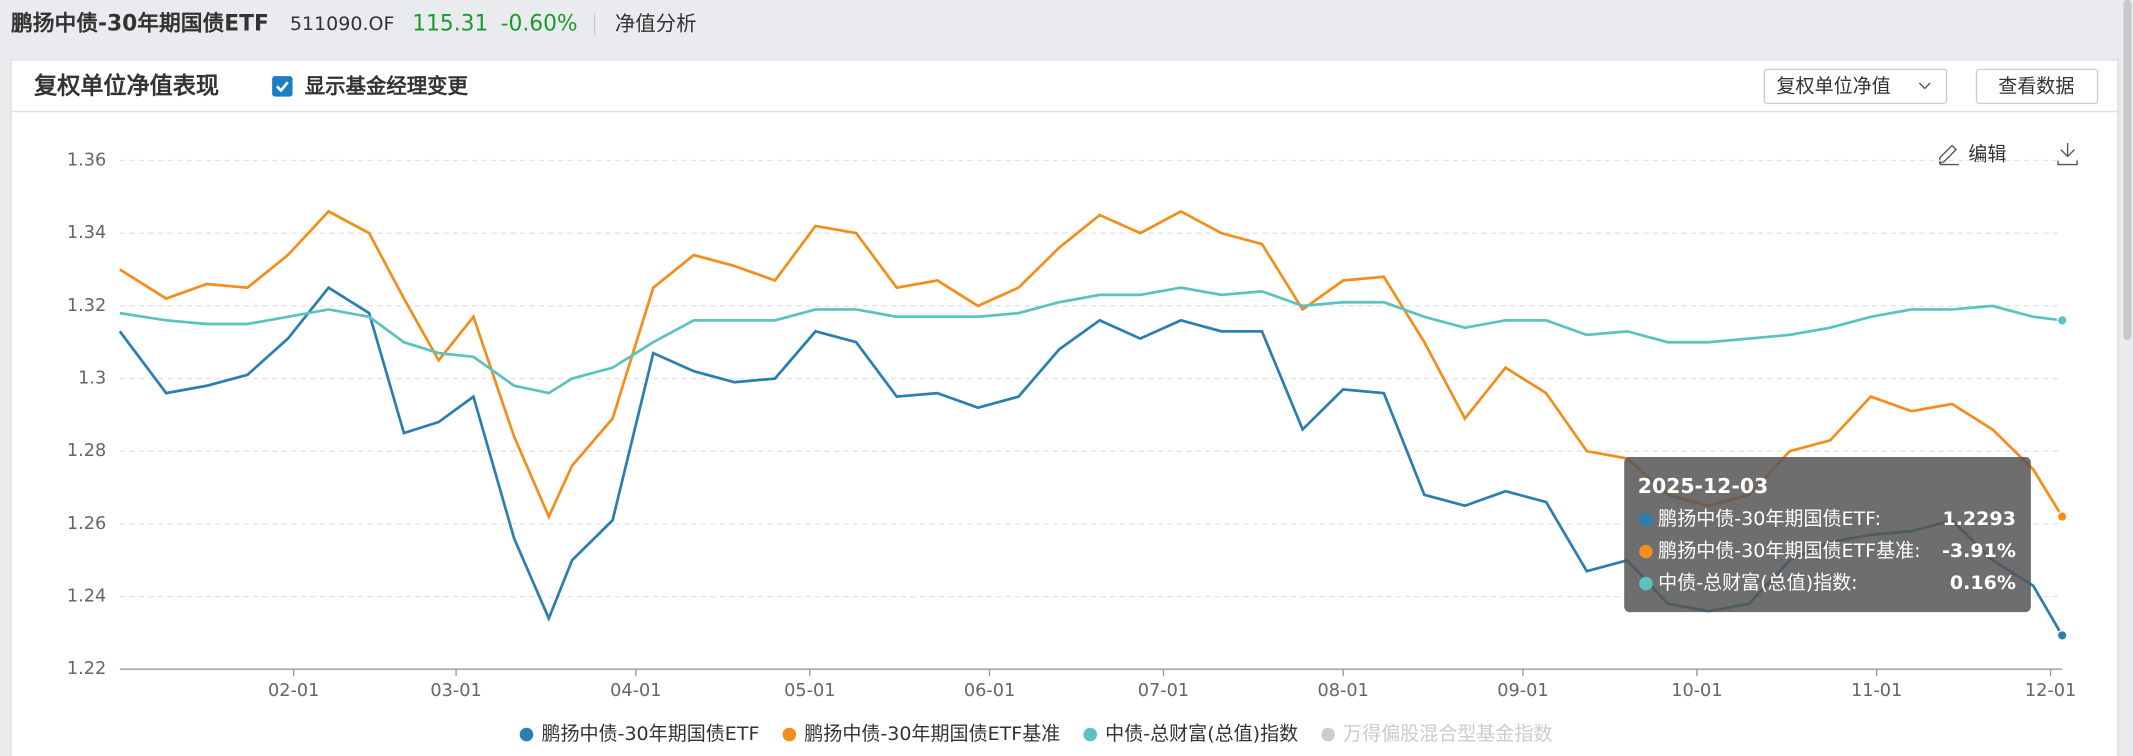 Image resolution: width=2133 pixels, height=756 pixels. Describe the element at coordinates (1876, 691) in the screenshot. I see `x-tick-label: 11-01` at that location.